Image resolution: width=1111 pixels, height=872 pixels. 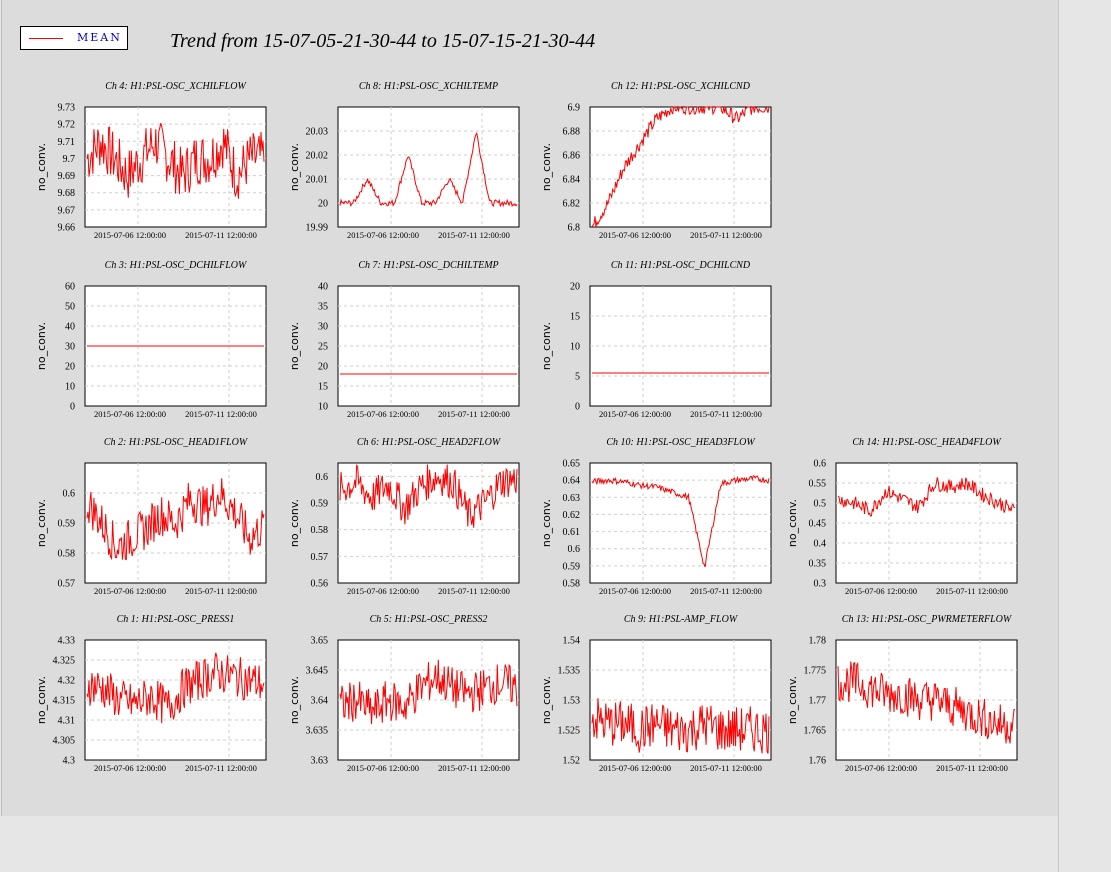 I want to click on chart-title: Ch 7: H1:PSL-OSC_DCHILTEMP, so click(x=428, y=265).